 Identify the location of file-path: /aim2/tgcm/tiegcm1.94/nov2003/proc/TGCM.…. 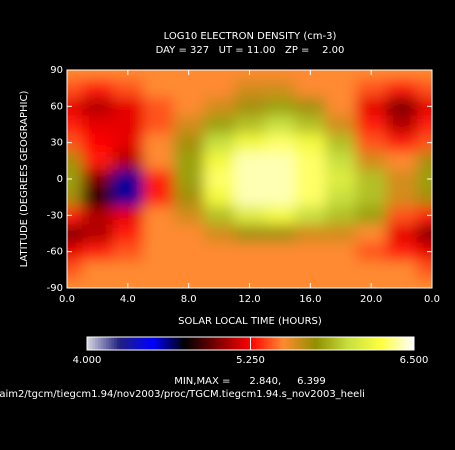
(182, 394).